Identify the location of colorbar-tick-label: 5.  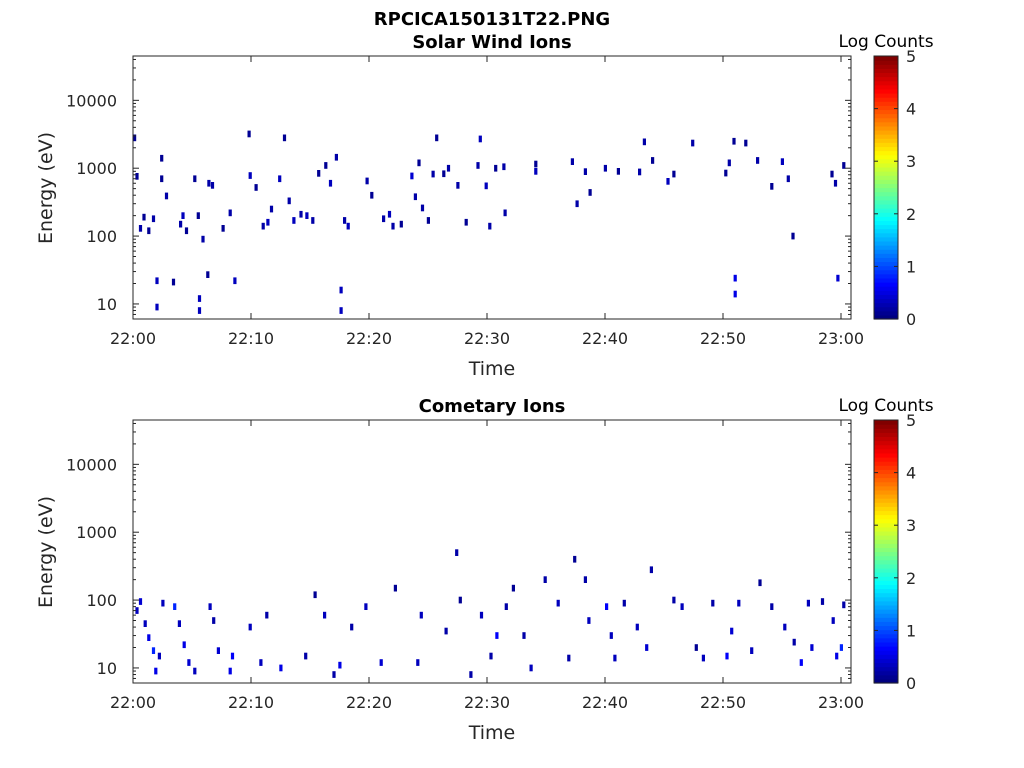
(911, 56).